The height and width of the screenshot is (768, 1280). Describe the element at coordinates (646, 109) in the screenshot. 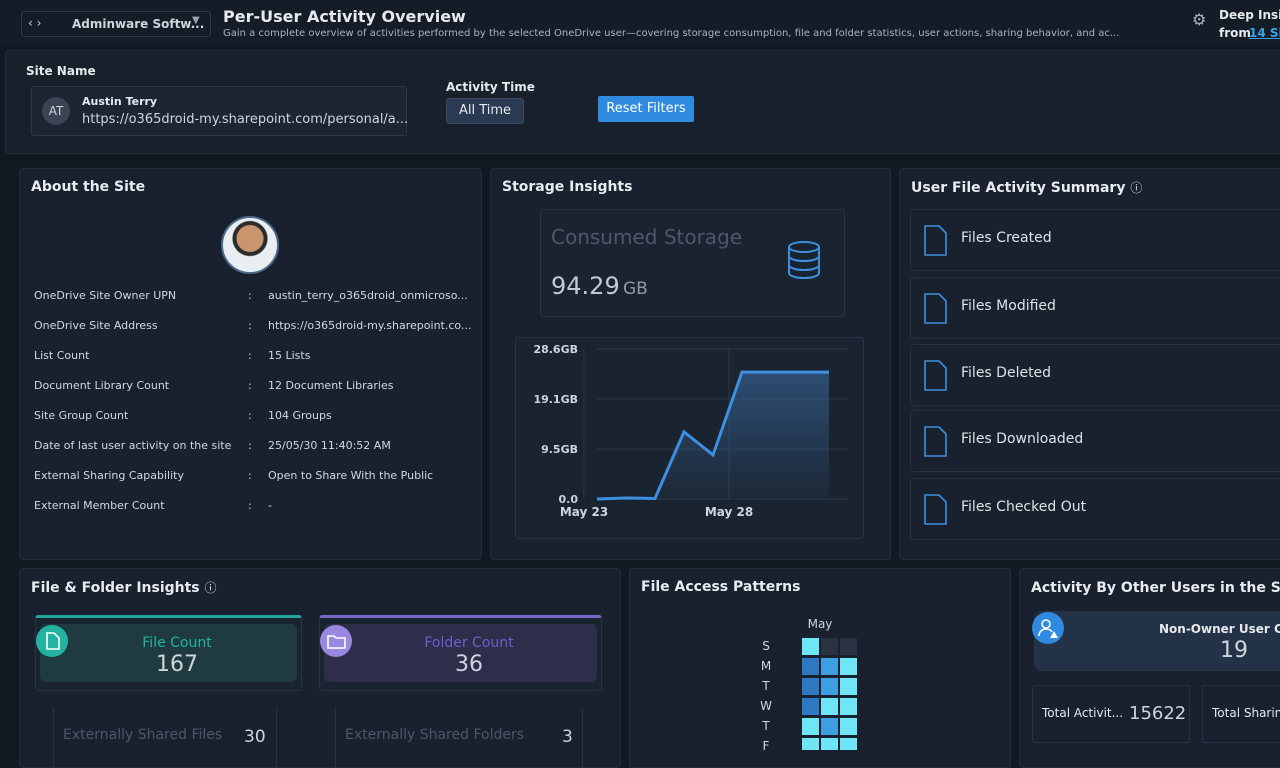

I see `reset-button: Reset Filters` at that location.